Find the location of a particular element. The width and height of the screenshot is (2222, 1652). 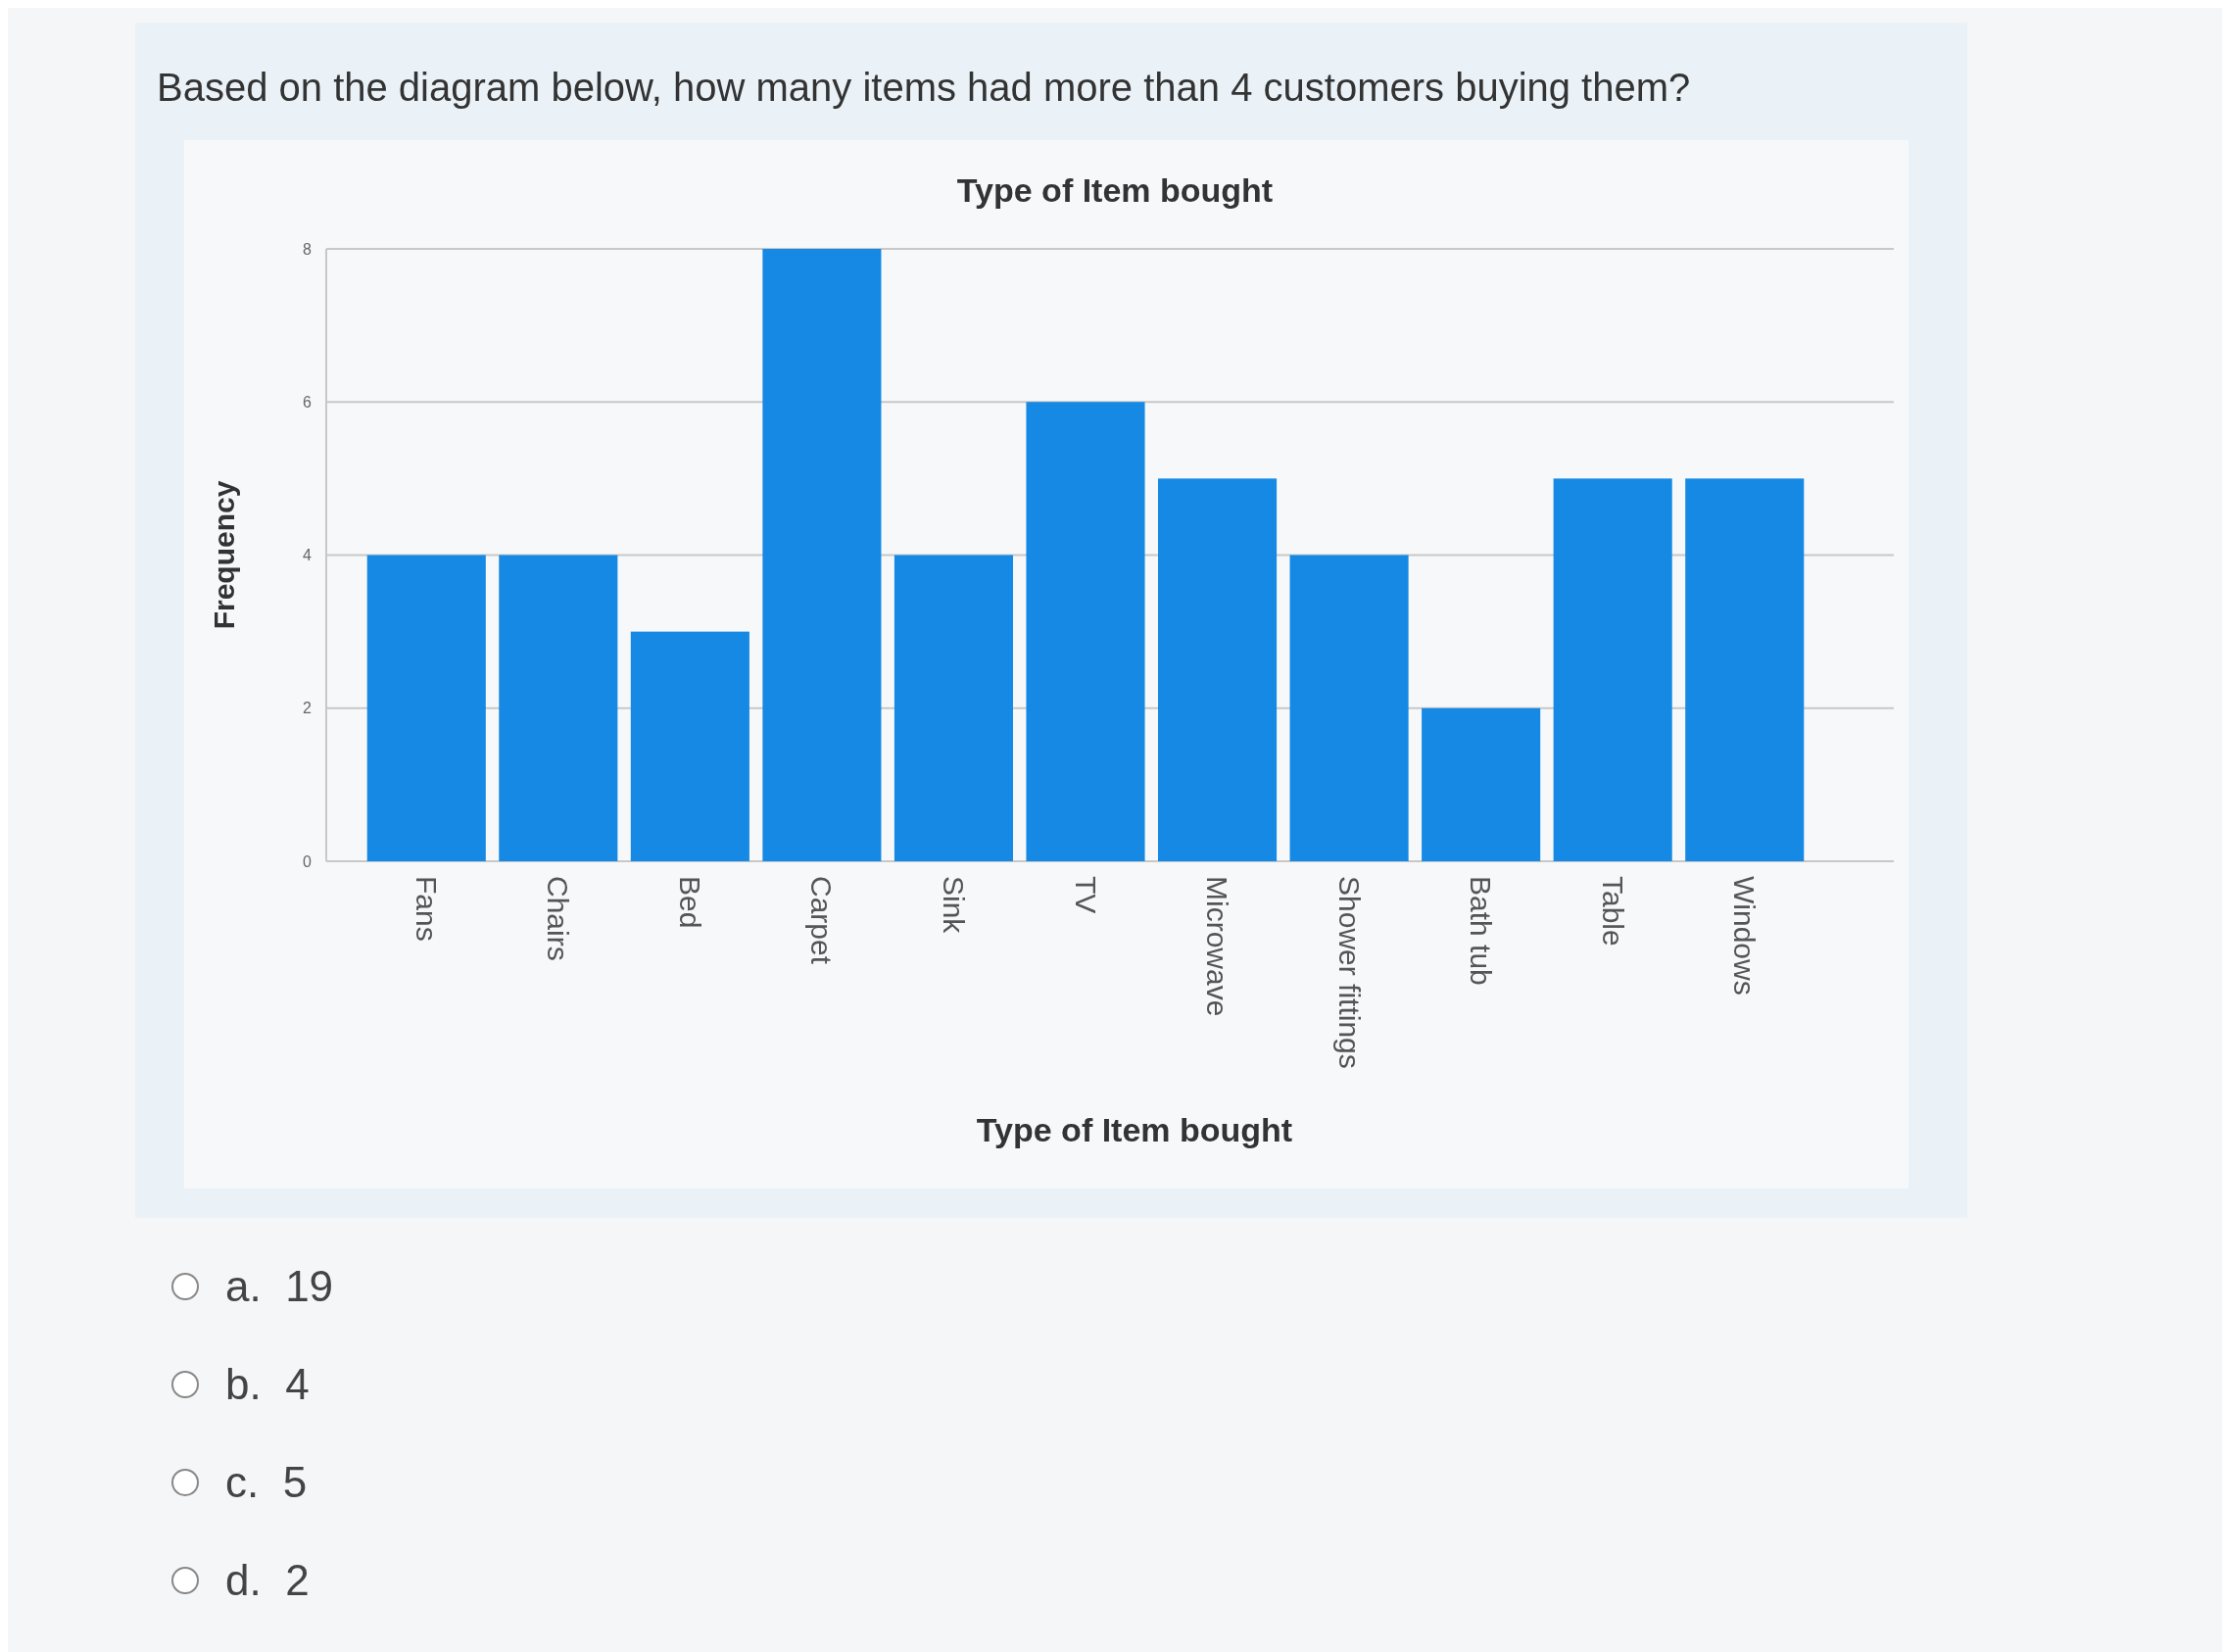

x-tick-label: Table is located at coordinates (1612, 911).